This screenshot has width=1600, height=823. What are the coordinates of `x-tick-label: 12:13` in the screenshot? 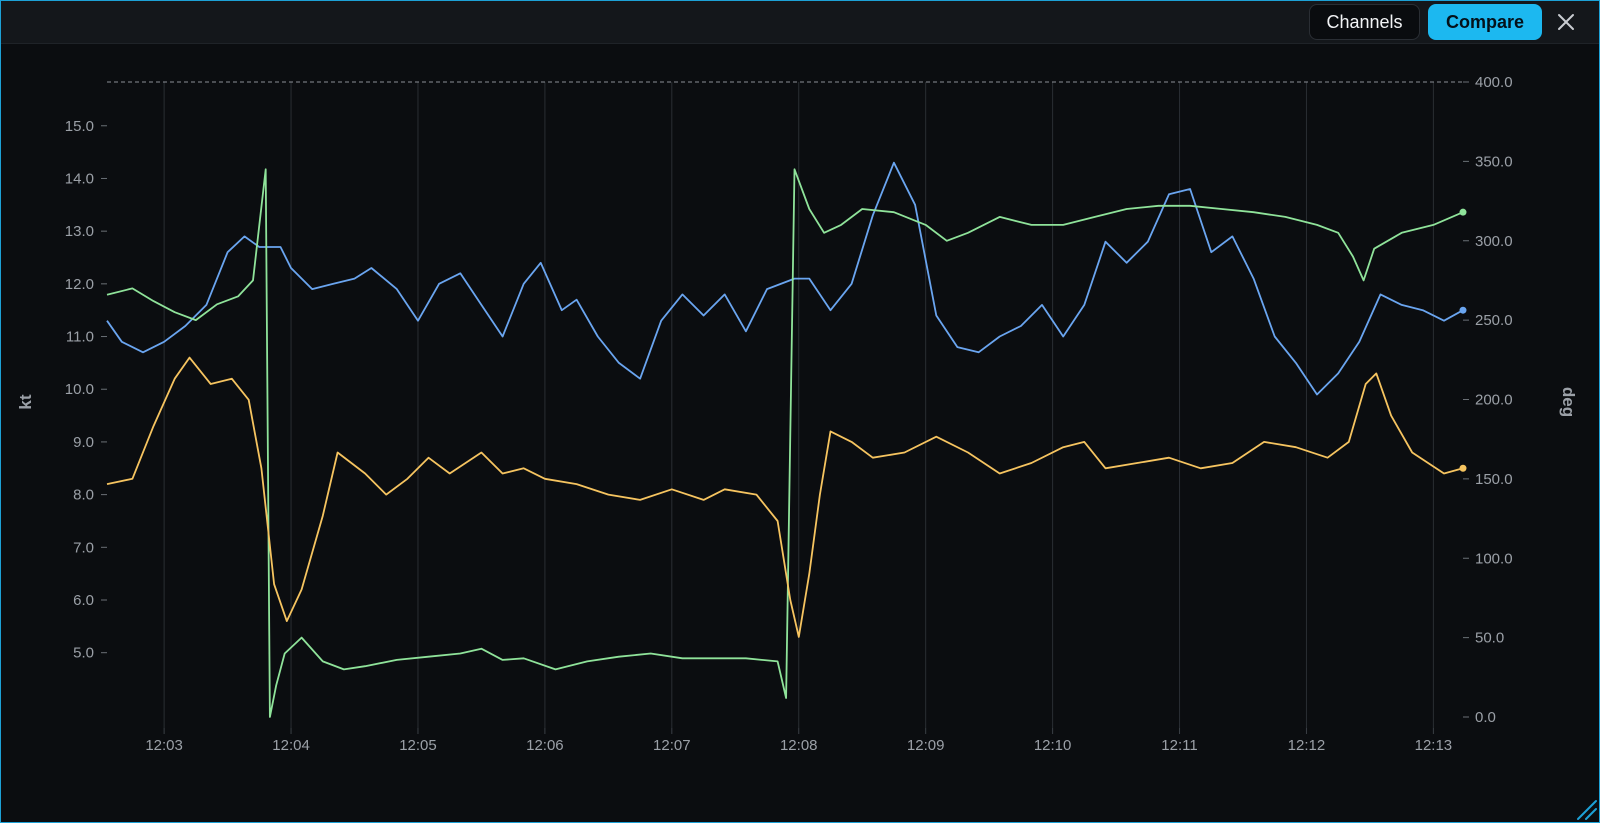 It's located at (1434, 745).